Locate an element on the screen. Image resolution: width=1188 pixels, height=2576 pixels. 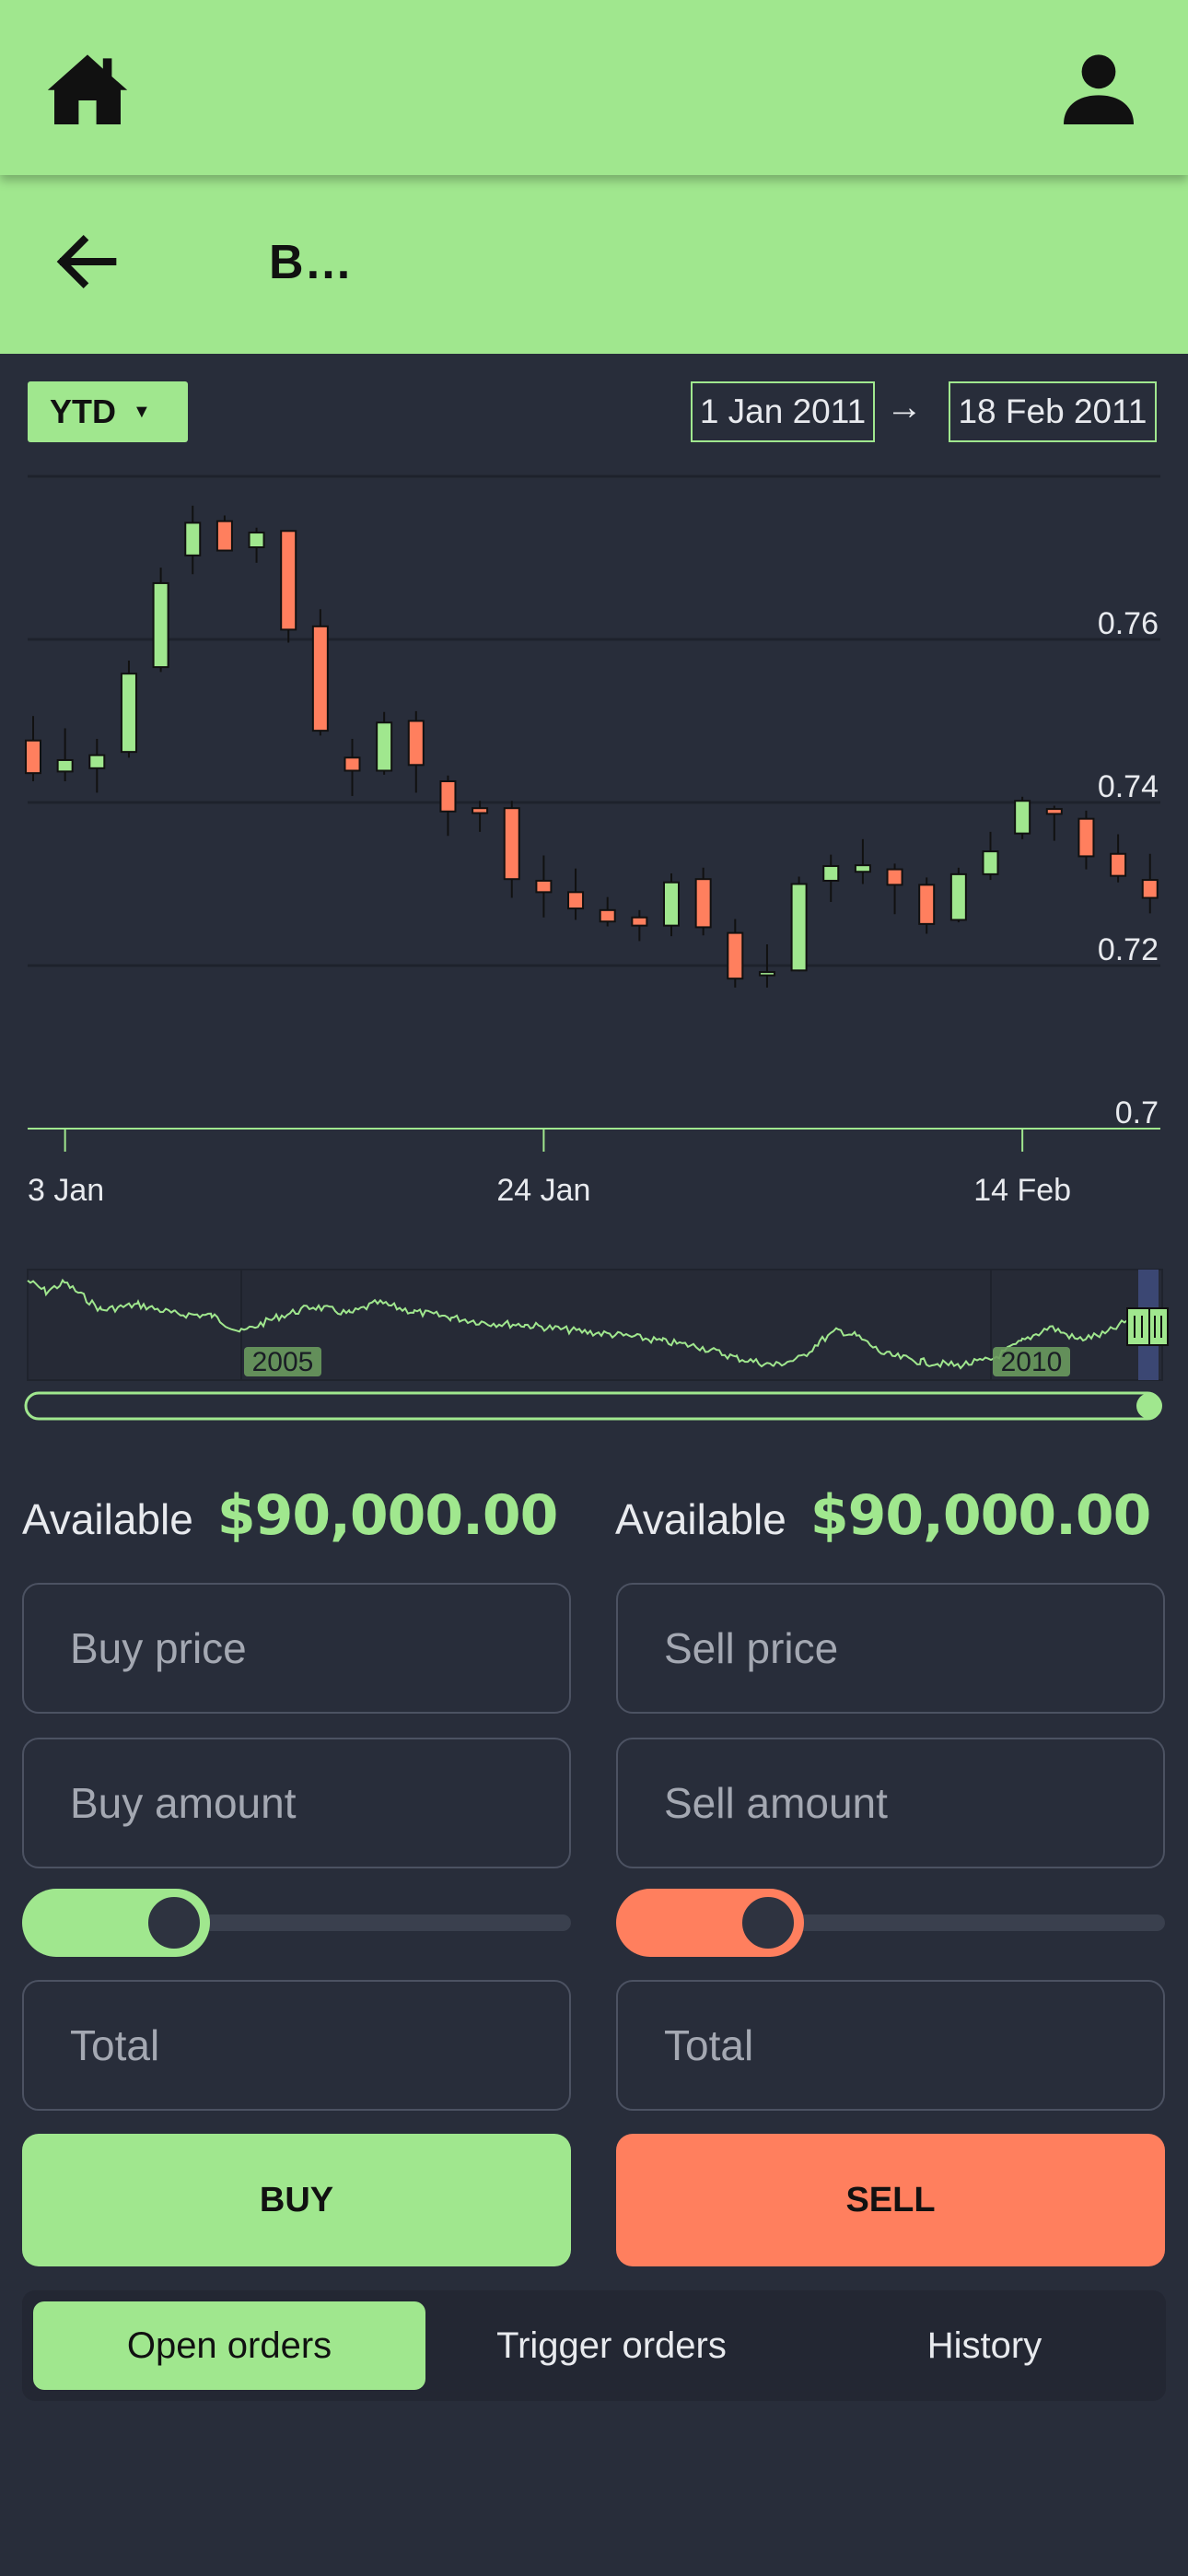
x-tick-label: 3 Jan is located at coordinates (66, 1190).